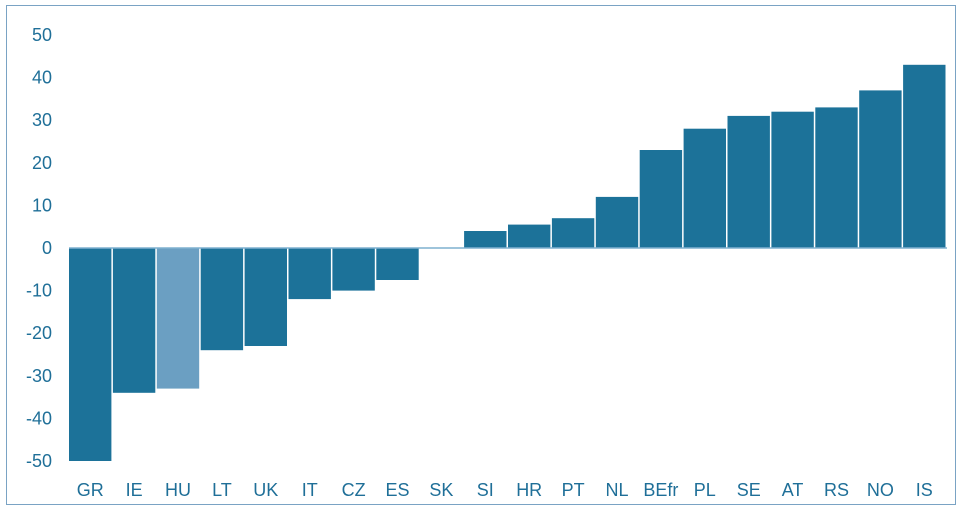 Image resolution: width=962 pixels, height=511 pixels. What do you see at coordinates (90, 354) in the screenshot?
I see `bar-gr` at bounding box center [90, 354].